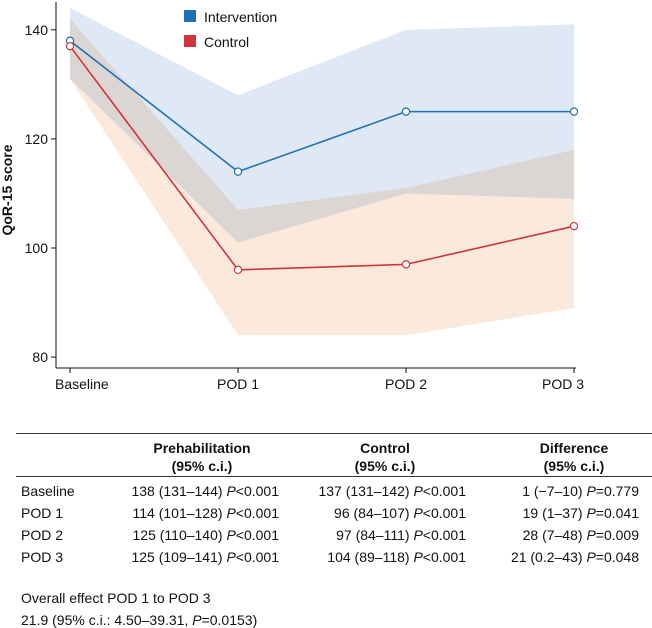 This screenshot has height=628, width=652. I want to click on row-label: POD 2, so click(42, 535).